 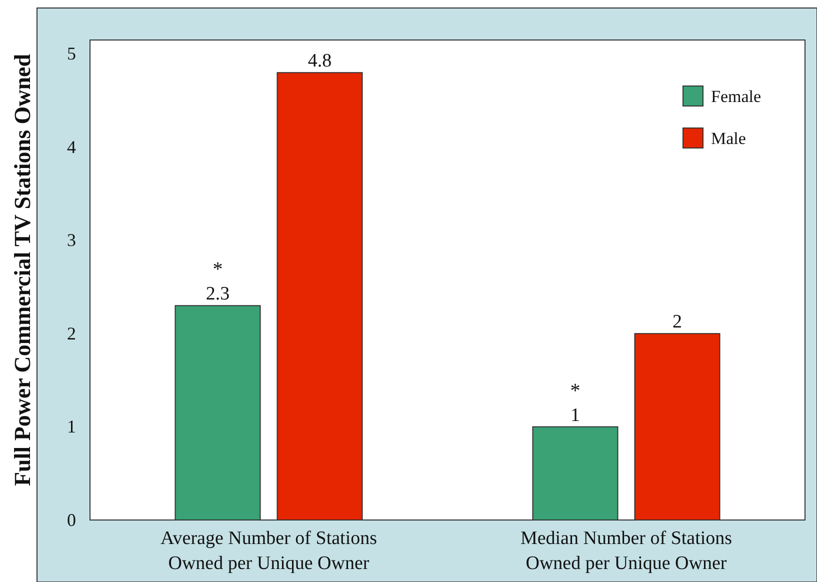 I want to click on data-label: 2, so click(x=677, y=322).